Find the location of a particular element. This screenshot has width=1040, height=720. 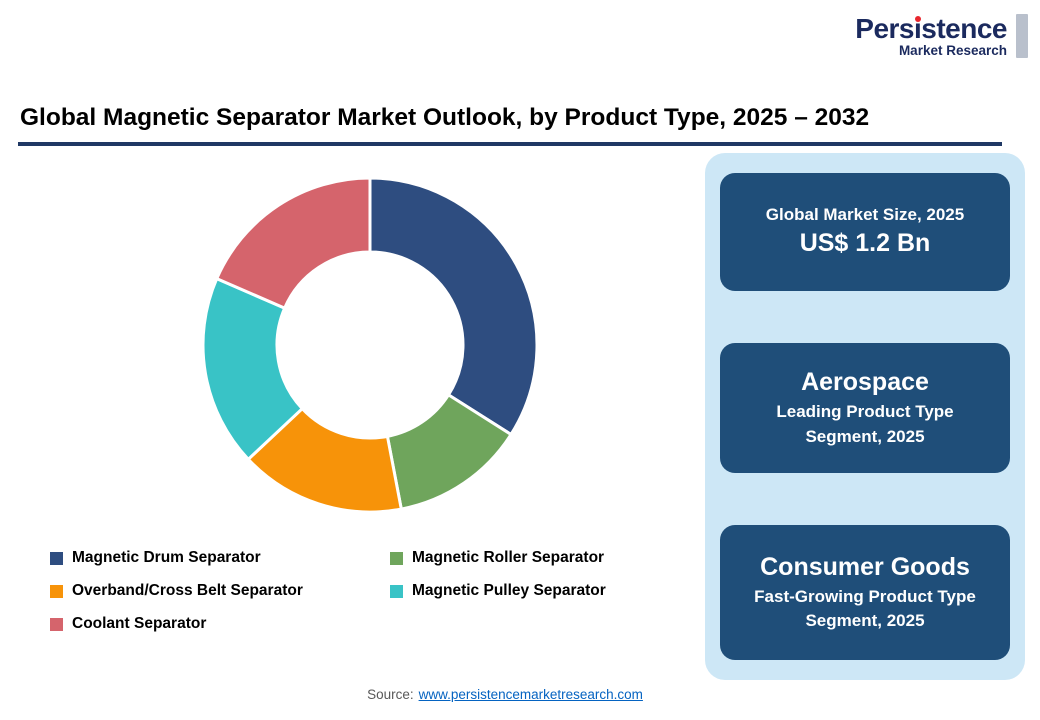

legend-swatch-coral is located at coordinates (56, 624).